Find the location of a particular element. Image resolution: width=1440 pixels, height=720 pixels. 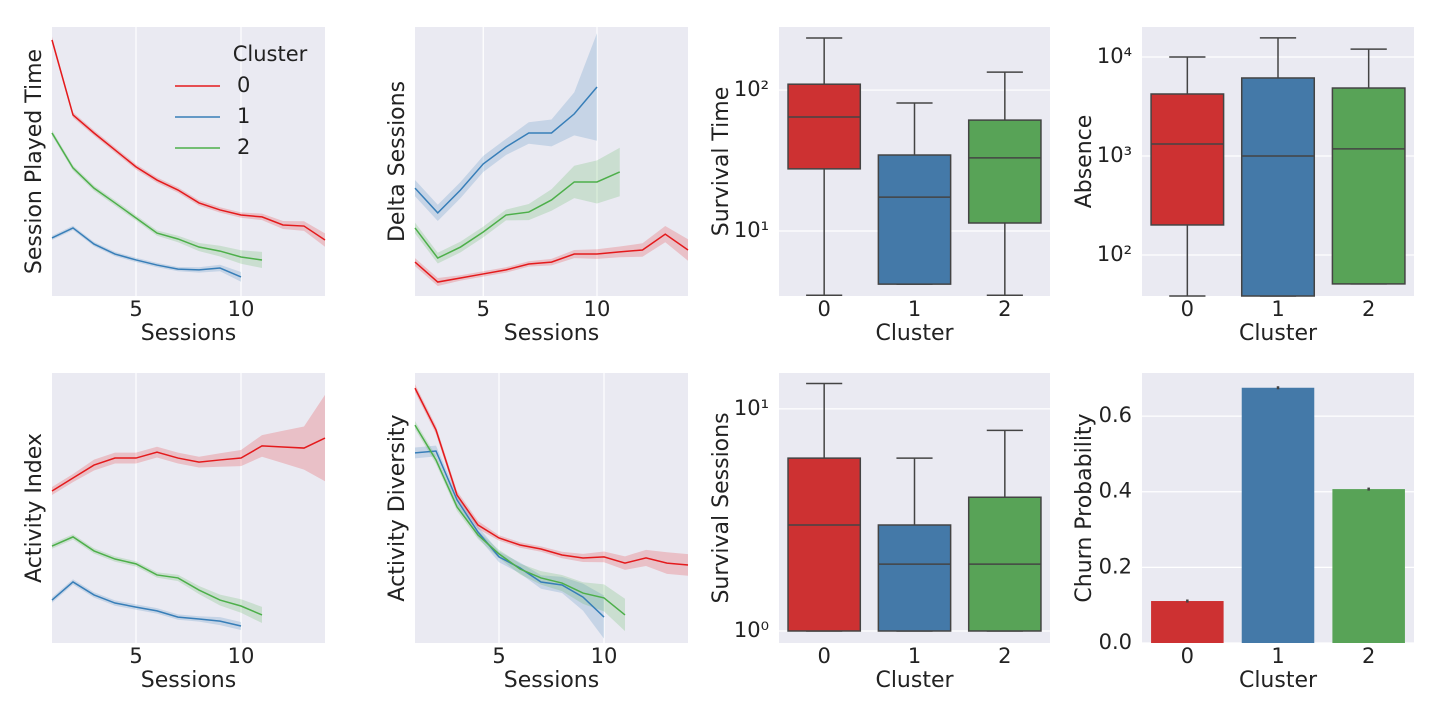

y-axis-label: Churn Probability is located at coordinates (1084, 507).